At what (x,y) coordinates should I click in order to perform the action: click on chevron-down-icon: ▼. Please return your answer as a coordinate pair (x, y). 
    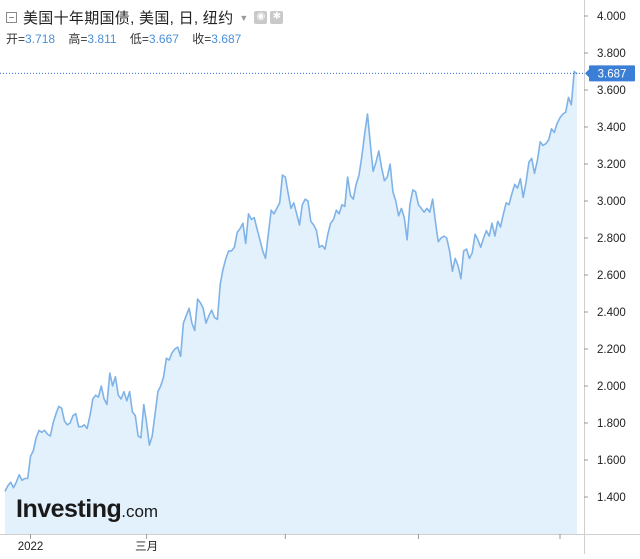
    Looking at the image, I should click on (243, 18).